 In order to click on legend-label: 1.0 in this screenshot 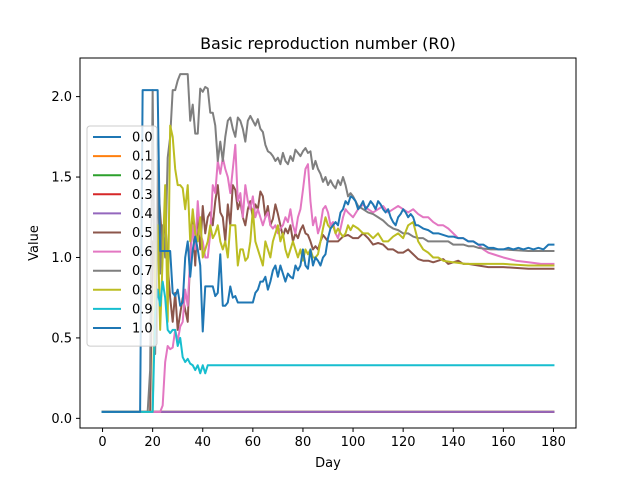, I will do `click(142, 329)`.